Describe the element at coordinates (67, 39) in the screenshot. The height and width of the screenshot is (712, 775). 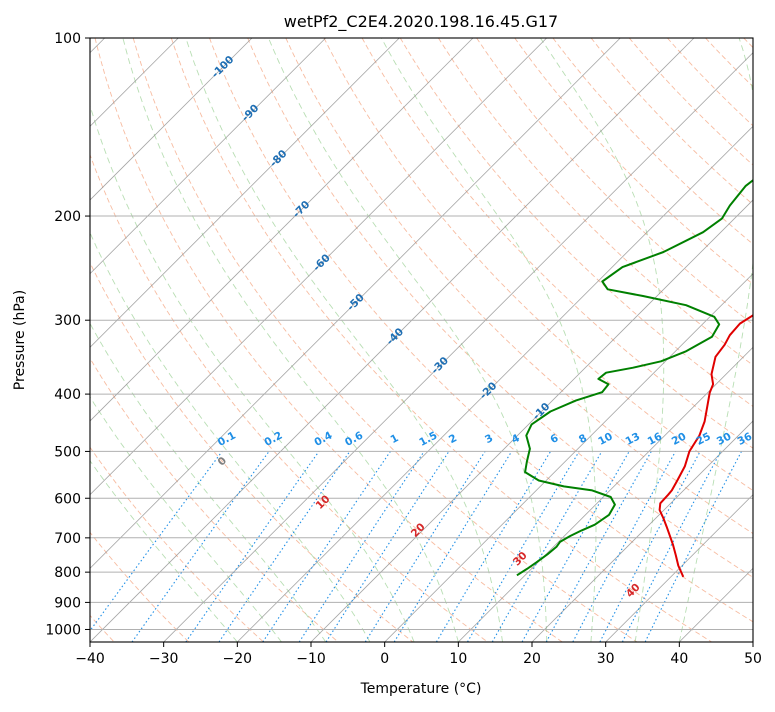
I see `y-tick-label: 100` at that location.